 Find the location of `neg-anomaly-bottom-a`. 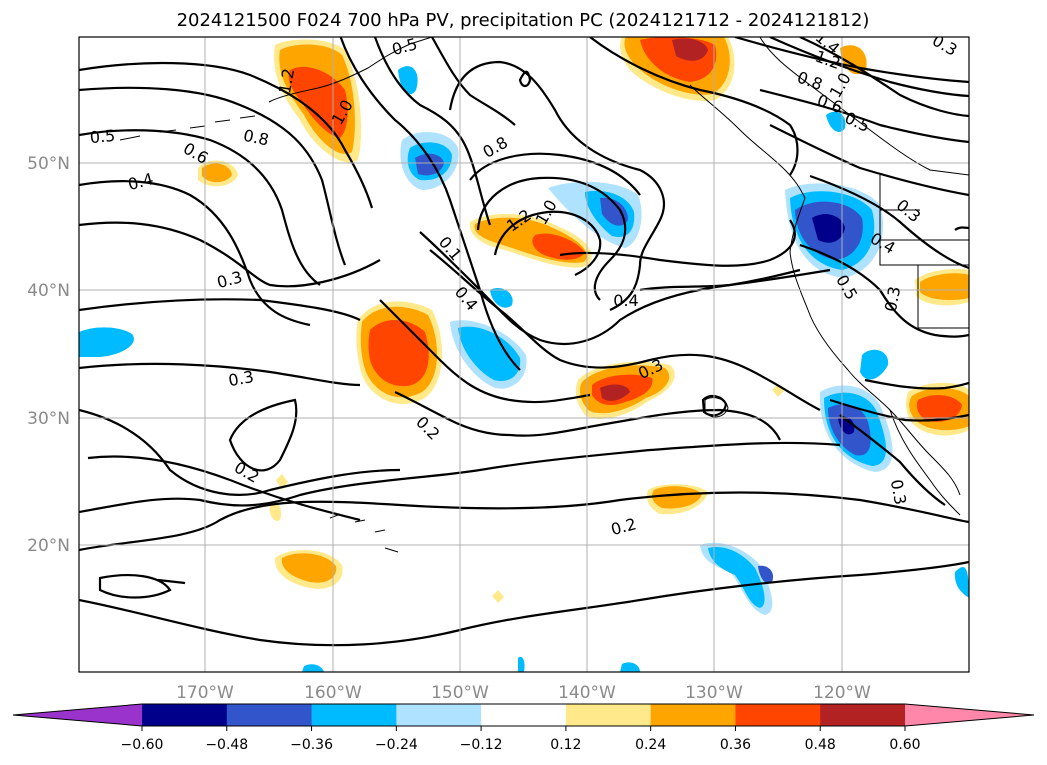

neg-anomaly-bottom-a is located at coordinates (521, 664).